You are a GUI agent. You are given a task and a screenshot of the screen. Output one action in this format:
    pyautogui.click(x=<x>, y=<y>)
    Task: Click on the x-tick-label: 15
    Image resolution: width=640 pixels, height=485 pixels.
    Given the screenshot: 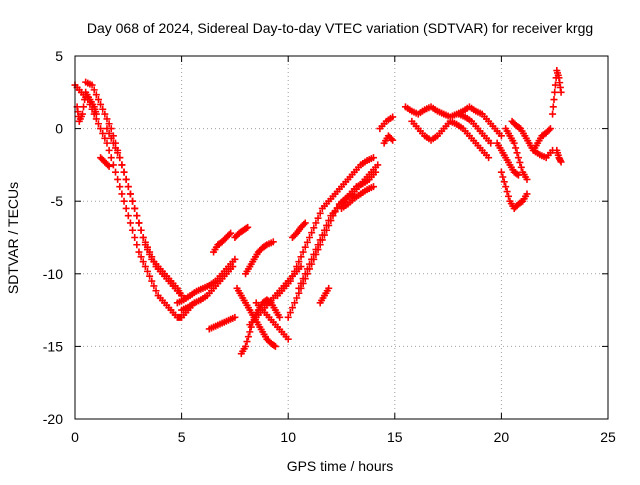 What is the action you would take?
    pyautogui.click(x=395, y=437)
    